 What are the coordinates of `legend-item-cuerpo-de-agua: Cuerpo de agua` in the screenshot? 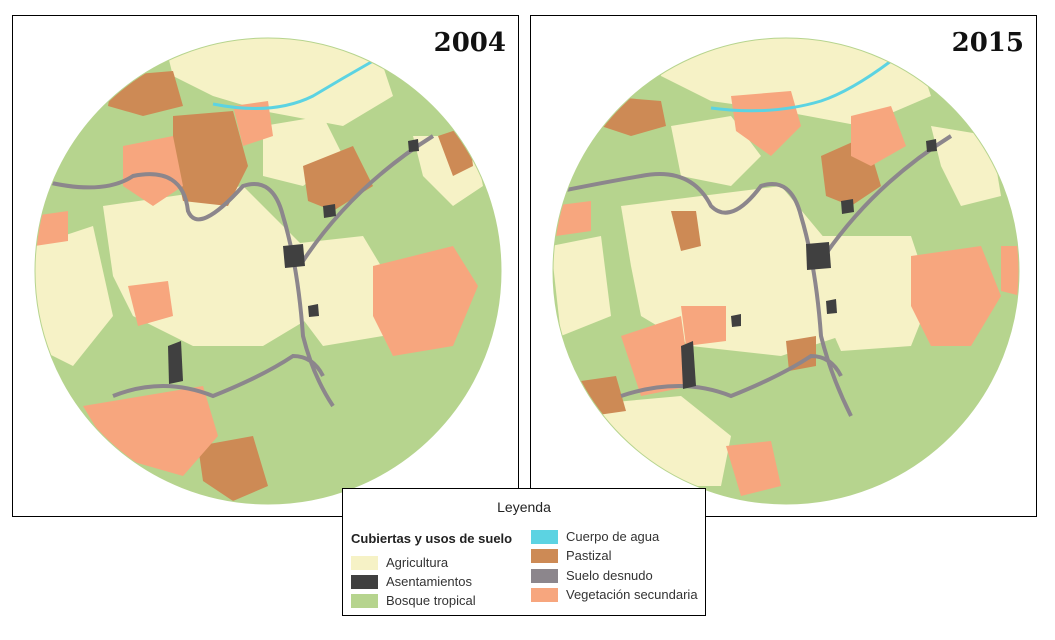 It's located at (595, 536).